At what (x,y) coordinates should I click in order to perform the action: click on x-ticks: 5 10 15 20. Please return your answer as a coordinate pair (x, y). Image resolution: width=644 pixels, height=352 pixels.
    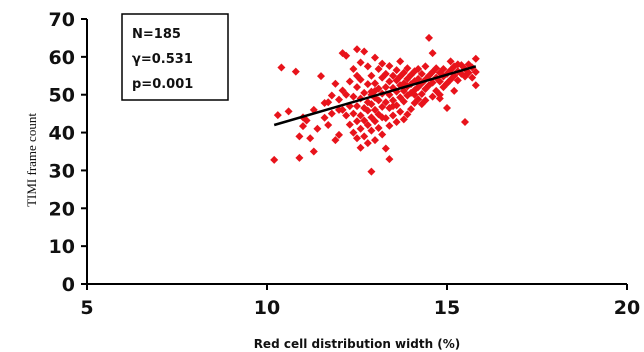
    Looking at the image, I should click on (360, 301).